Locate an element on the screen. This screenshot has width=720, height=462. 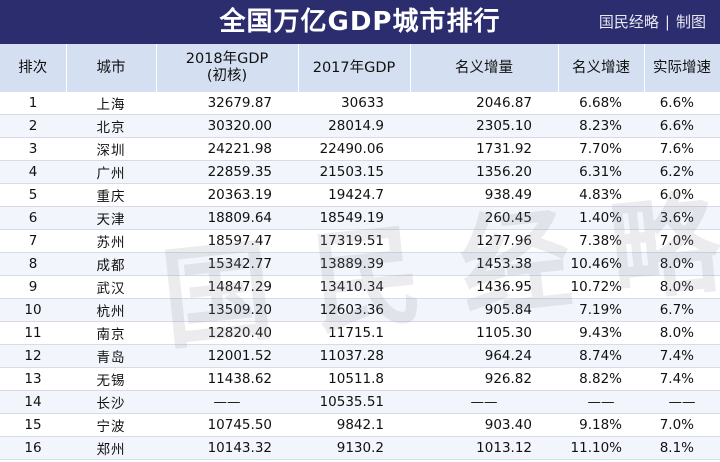
nominal-growth-cell: 9.18% is located at coordinates (601, 425).